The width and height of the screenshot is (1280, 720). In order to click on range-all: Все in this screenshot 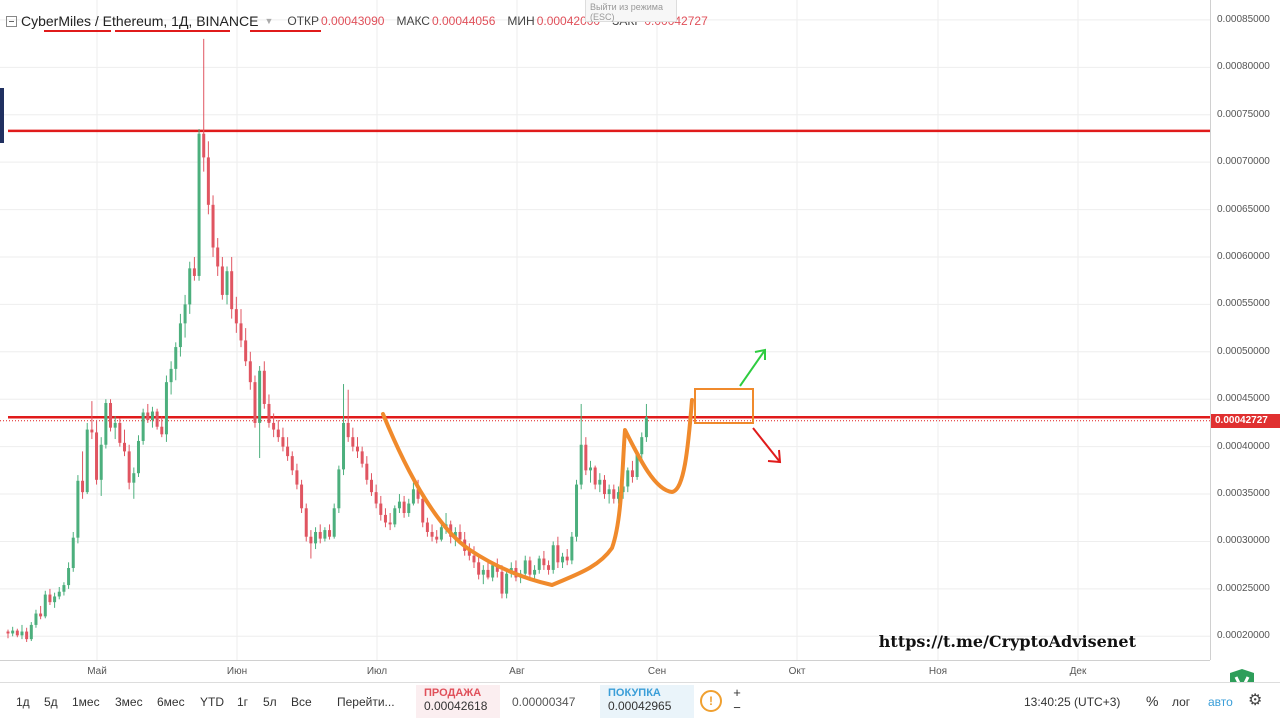, I will do `click(301, 702)`.